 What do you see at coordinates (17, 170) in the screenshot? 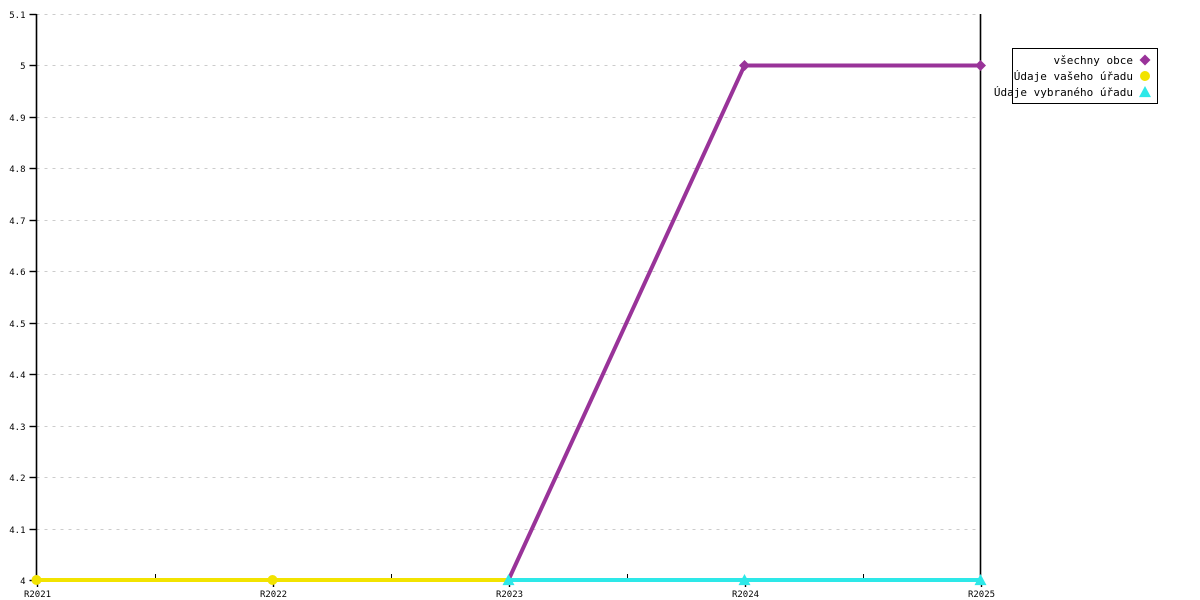
I see `y-axis-tick-label: 4.8` at bounding box center [17, 170].